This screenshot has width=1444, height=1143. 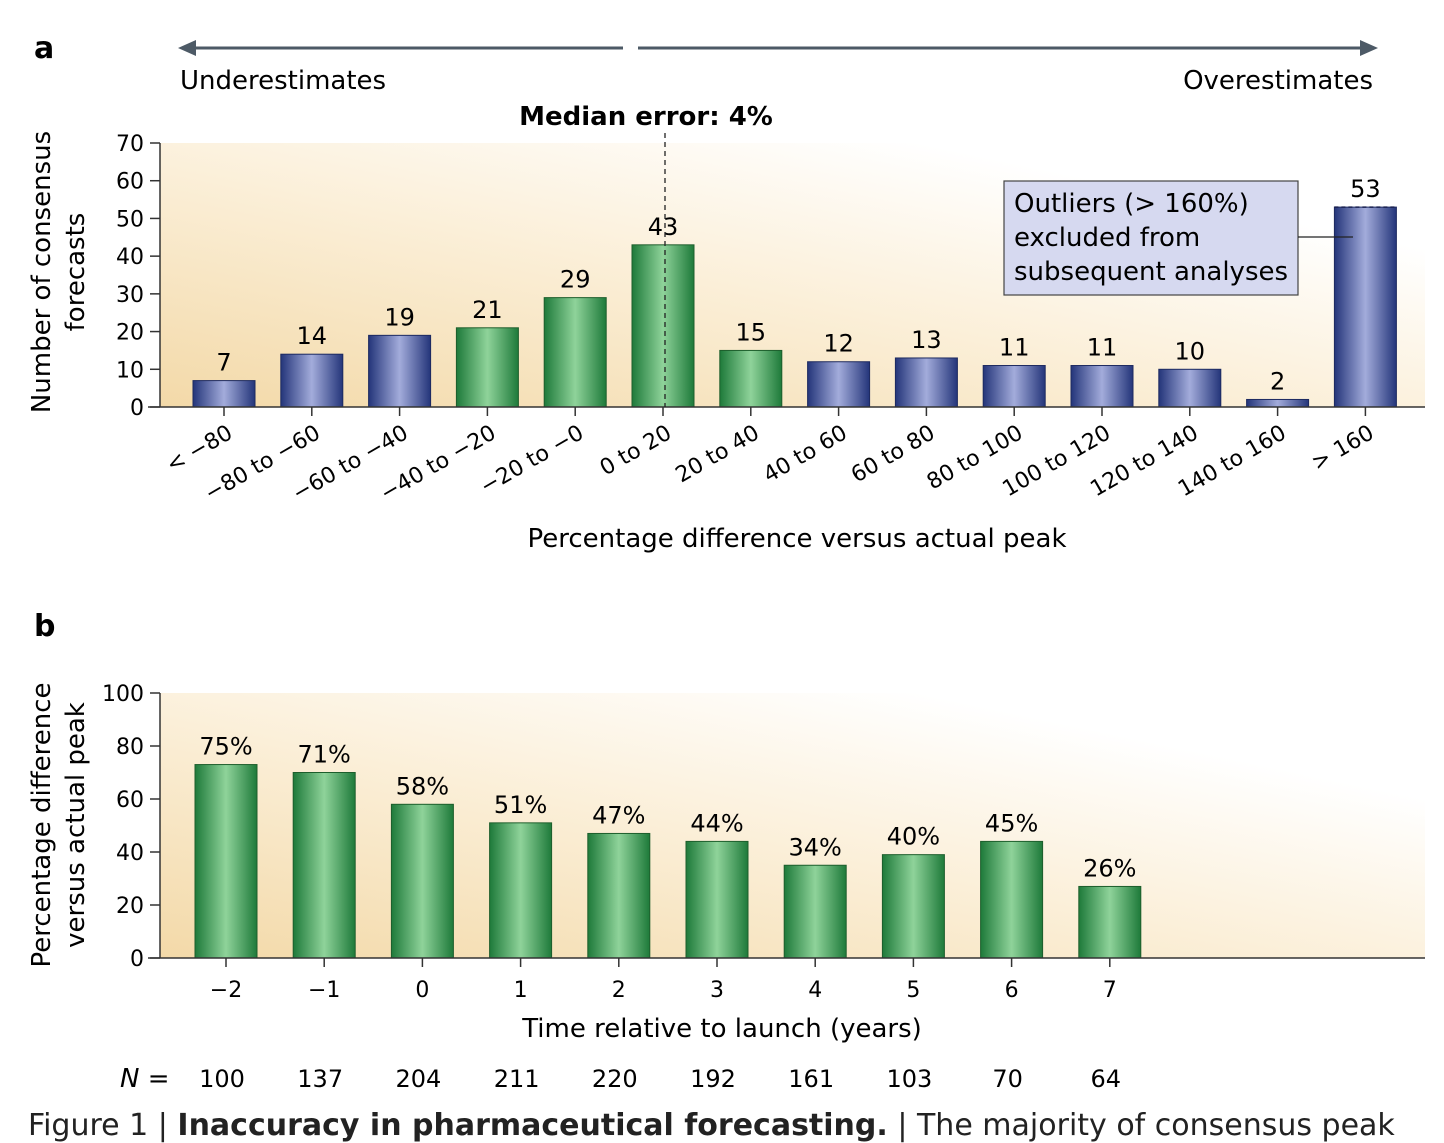 I want to click on panel-b-x-tick-label: 7, so click(x=1110, y=990).